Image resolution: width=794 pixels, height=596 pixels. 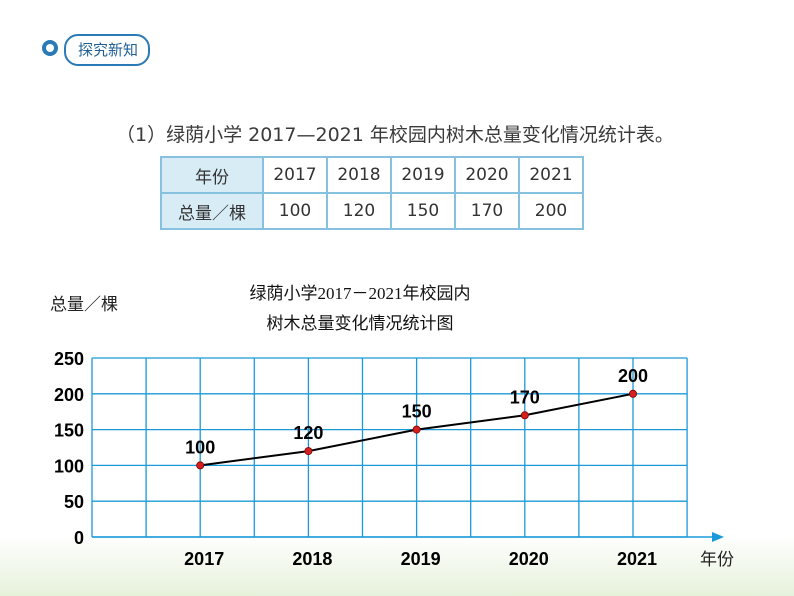 I want to click on y-tick-label: 0, so click(x=79, y=538).